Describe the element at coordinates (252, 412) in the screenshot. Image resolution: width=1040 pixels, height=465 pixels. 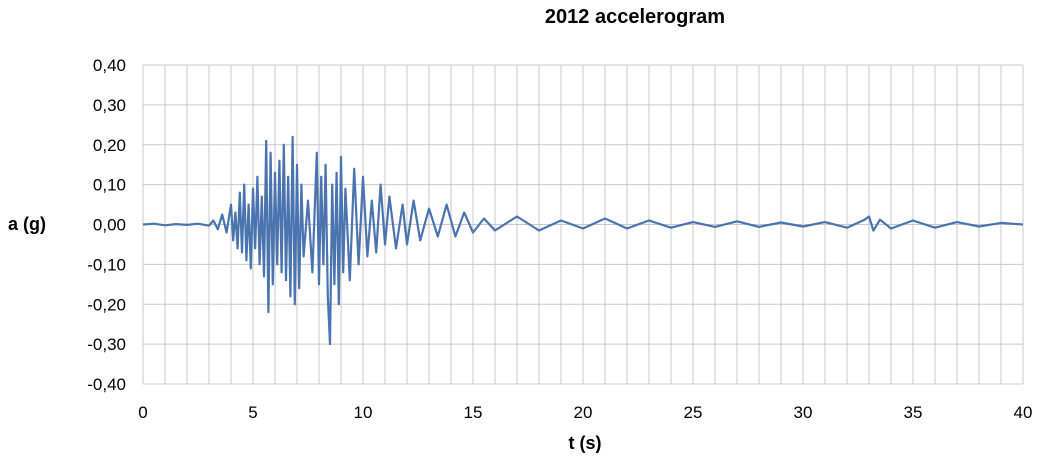
I see `x-tick-label: 5` at that location.